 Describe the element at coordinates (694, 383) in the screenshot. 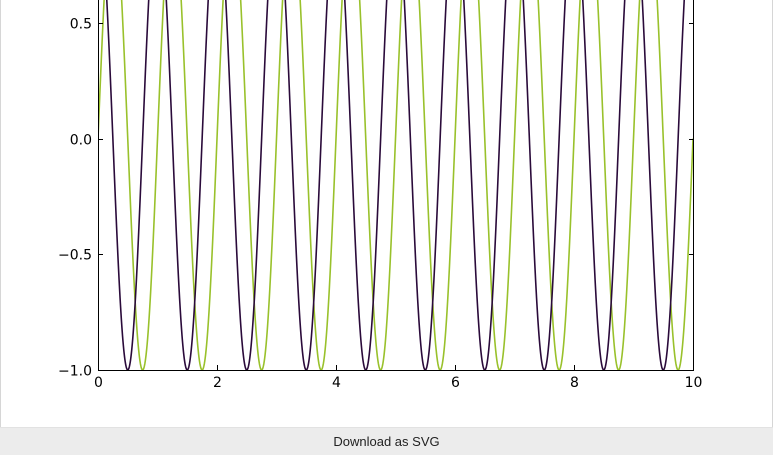

I see `x-tick-label: 10` at that location.